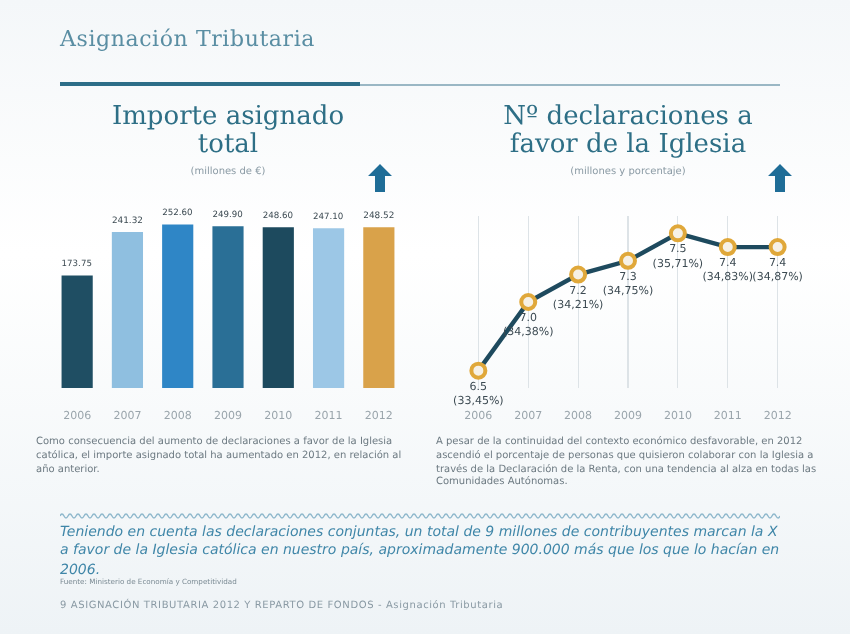  Describe the element at coordinates (188, 39) in the screenshot. I see `text: Asignación Tributaria` at that location.